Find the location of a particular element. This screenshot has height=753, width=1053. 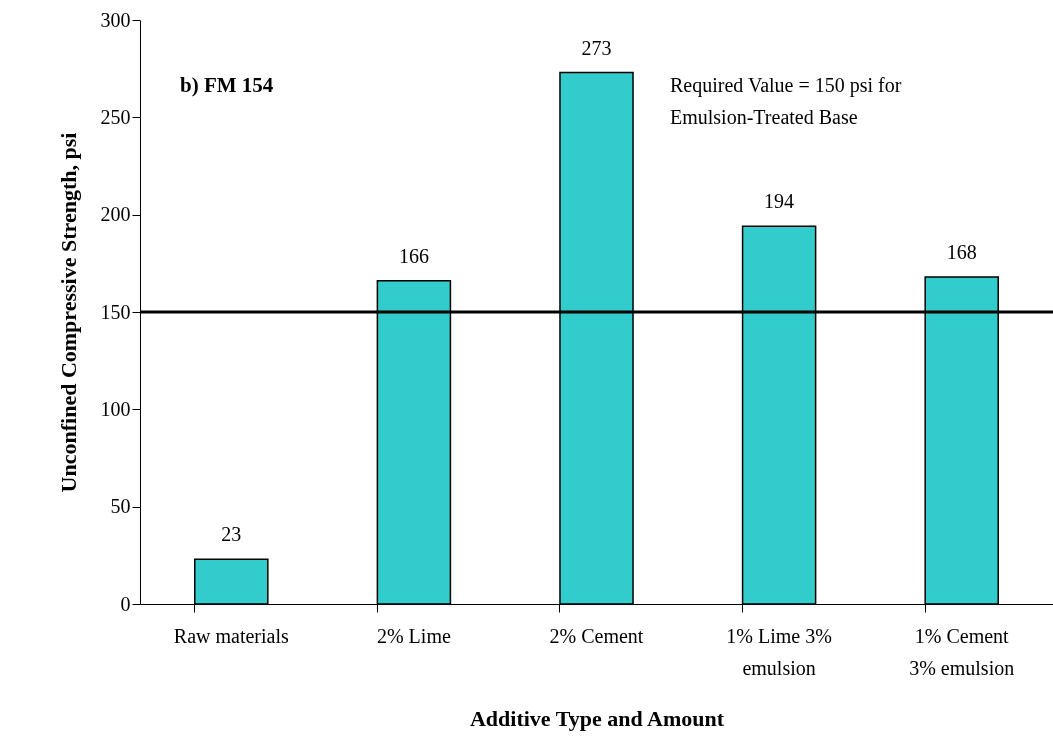

x-tick-label: 1% Cement 3% emulsion is located at coordinates (962, 651).